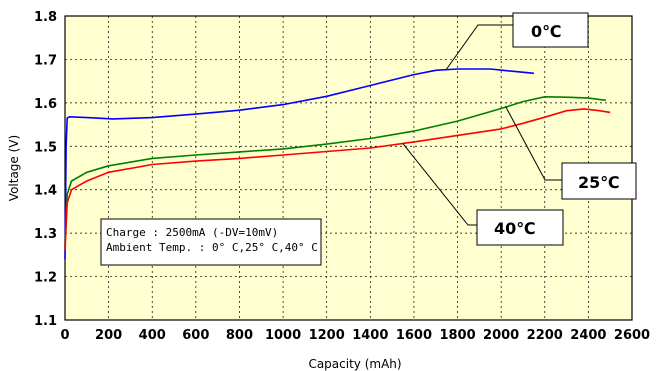 This screenshot has width=656, height=371. I want to click on y-tick-label: 1.6, so click(45, 104).